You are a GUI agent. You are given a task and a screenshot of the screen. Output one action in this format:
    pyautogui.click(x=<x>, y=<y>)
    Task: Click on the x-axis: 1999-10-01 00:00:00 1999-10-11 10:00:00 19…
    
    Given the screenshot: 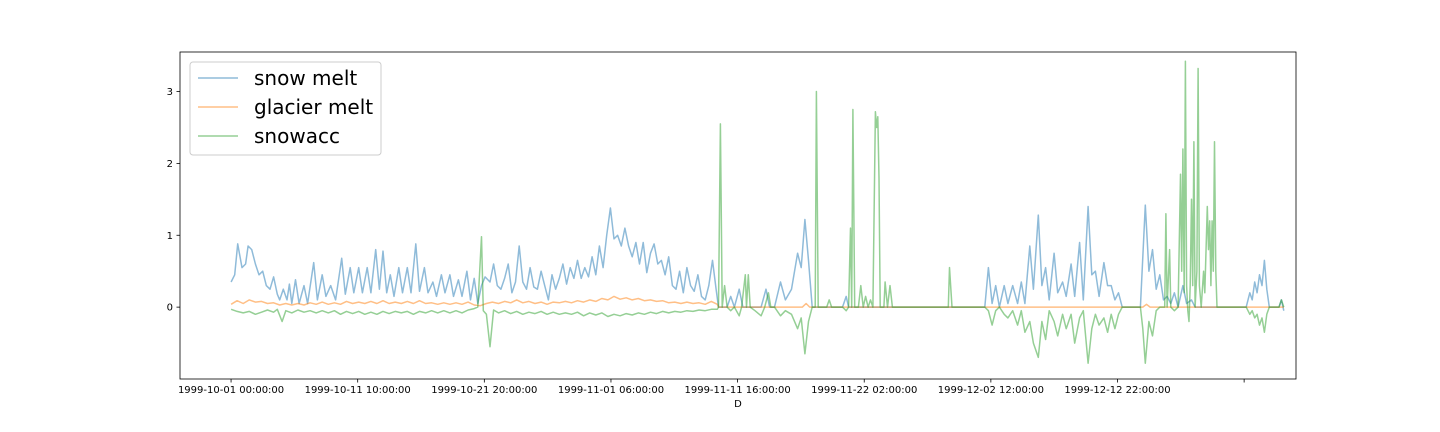 What is the action you would take?
    pyautogui.click(x=711, y=387)
    